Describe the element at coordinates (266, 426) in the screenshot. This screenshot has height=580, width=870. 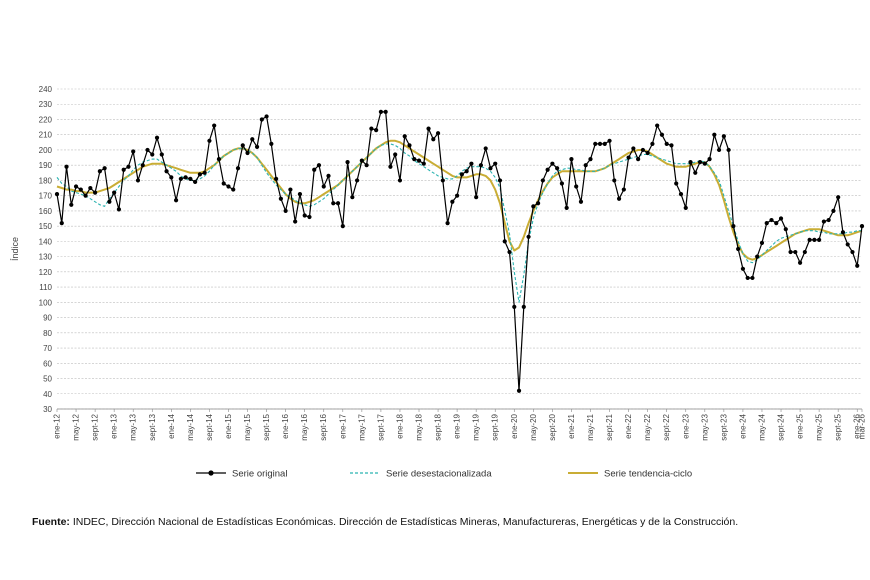
I see `x-tick-label: sept-15` at that location.